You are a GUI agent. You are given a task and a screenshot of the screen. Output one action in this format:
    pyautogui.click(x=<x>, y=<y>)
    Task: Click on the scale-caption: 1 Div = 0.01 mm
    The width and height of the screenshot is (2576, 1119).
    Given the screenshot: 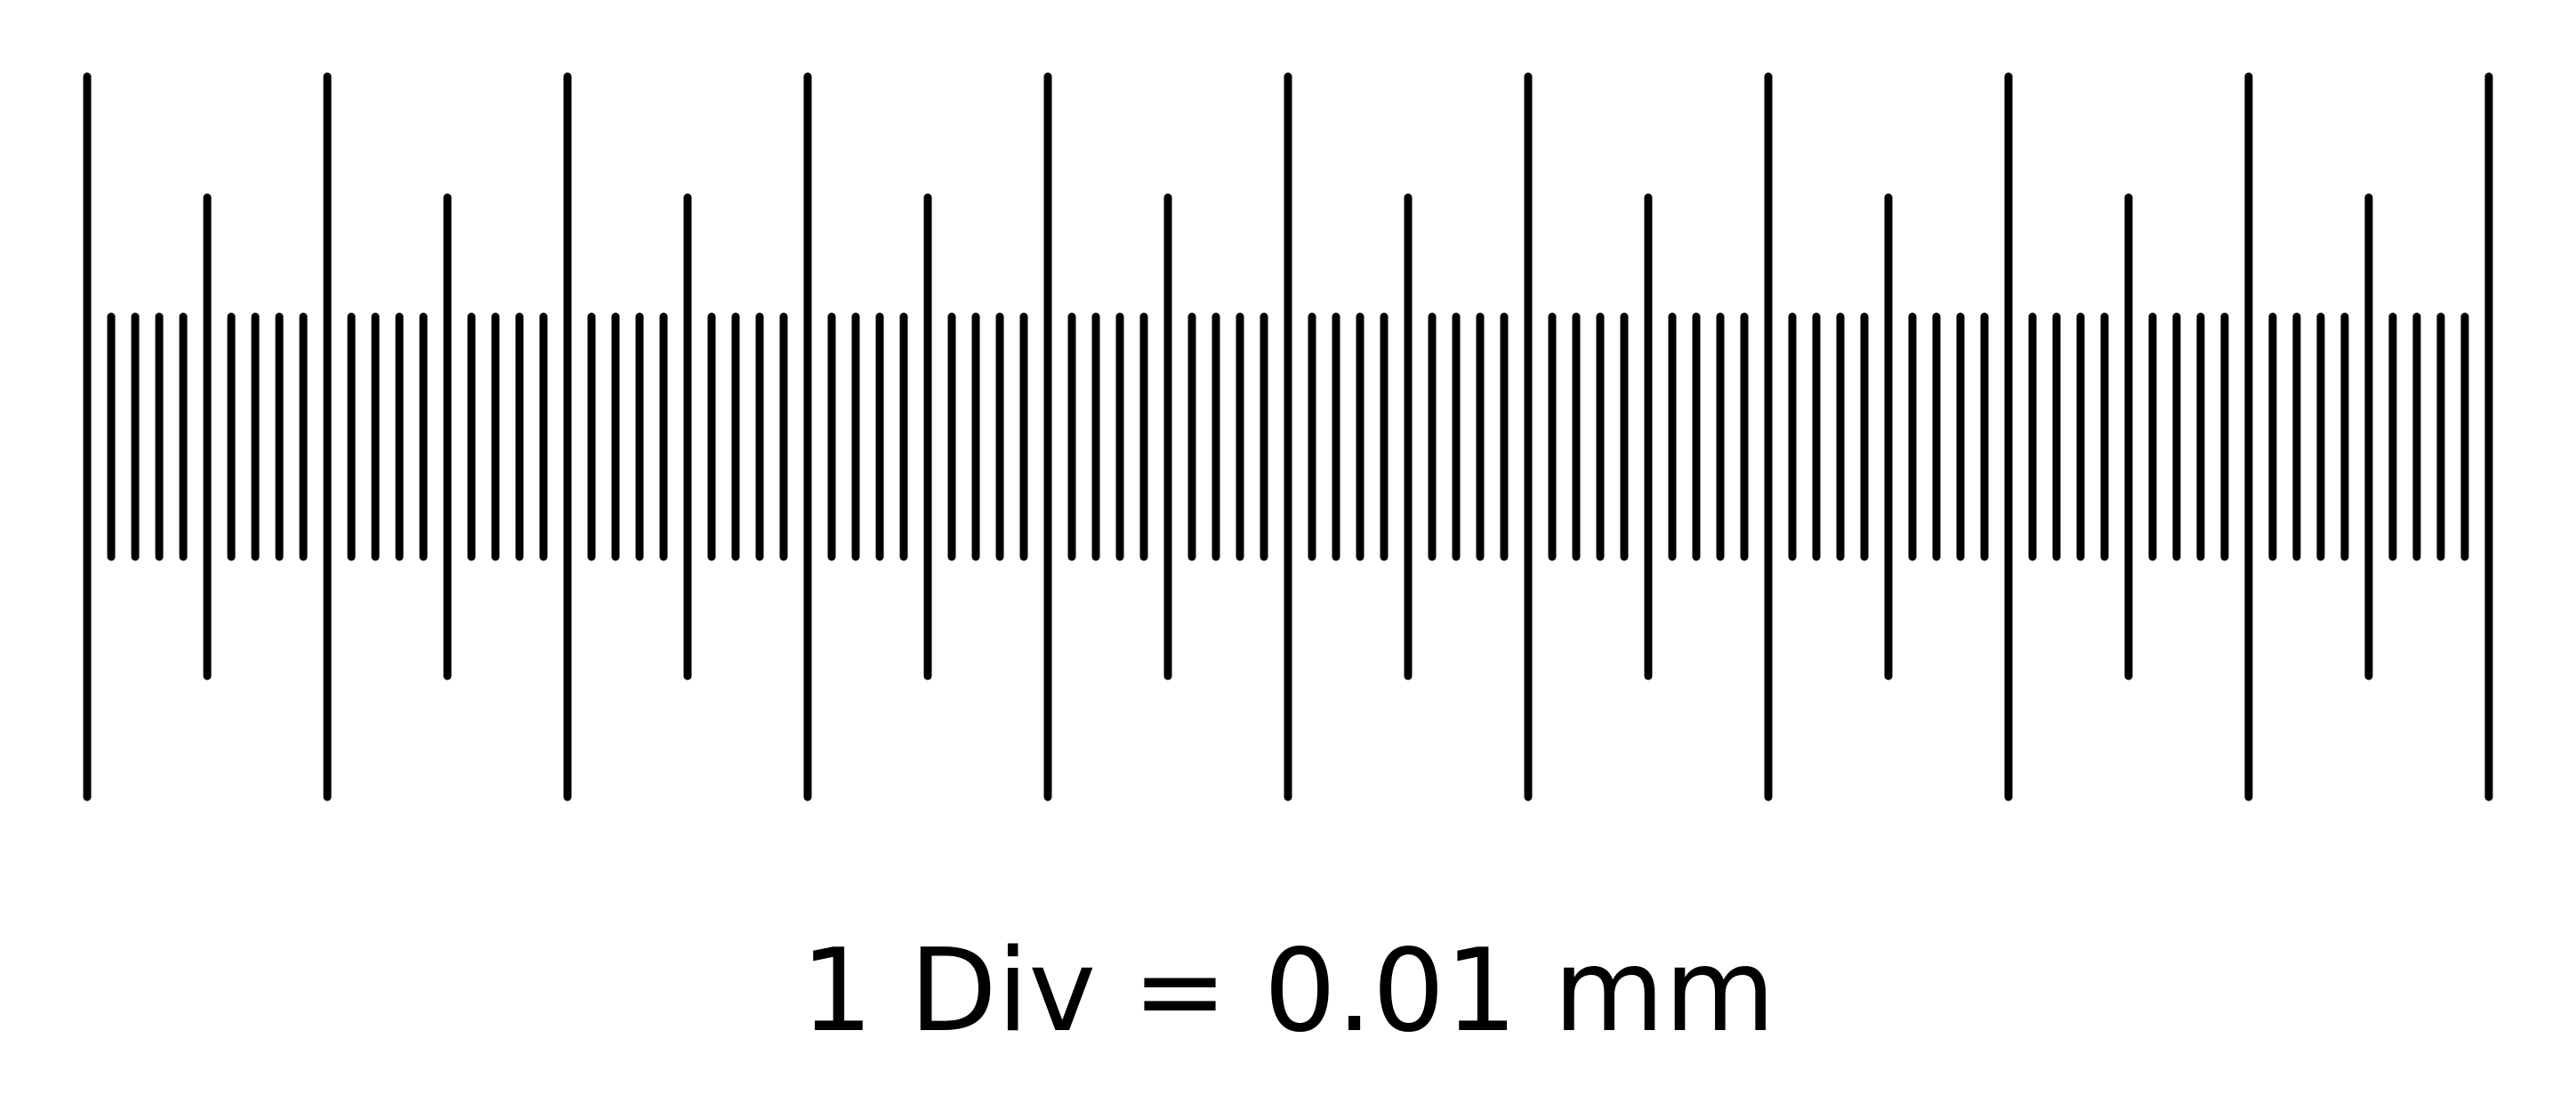 What is the action you would take?
    pyautogui.click(x=1288, y=992)
    